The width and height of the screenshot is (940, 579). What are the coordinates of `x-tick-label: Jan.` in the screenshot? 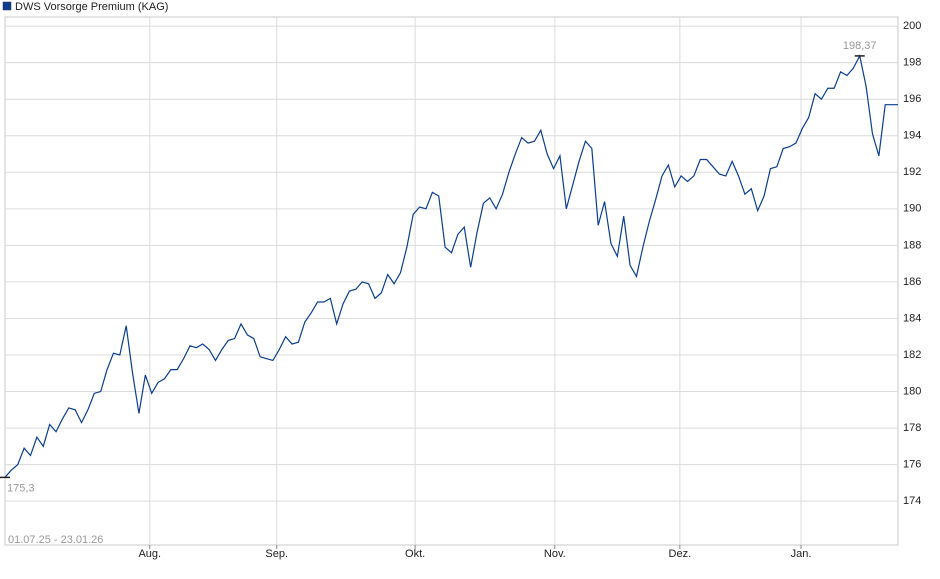 It's located at (801, 554).